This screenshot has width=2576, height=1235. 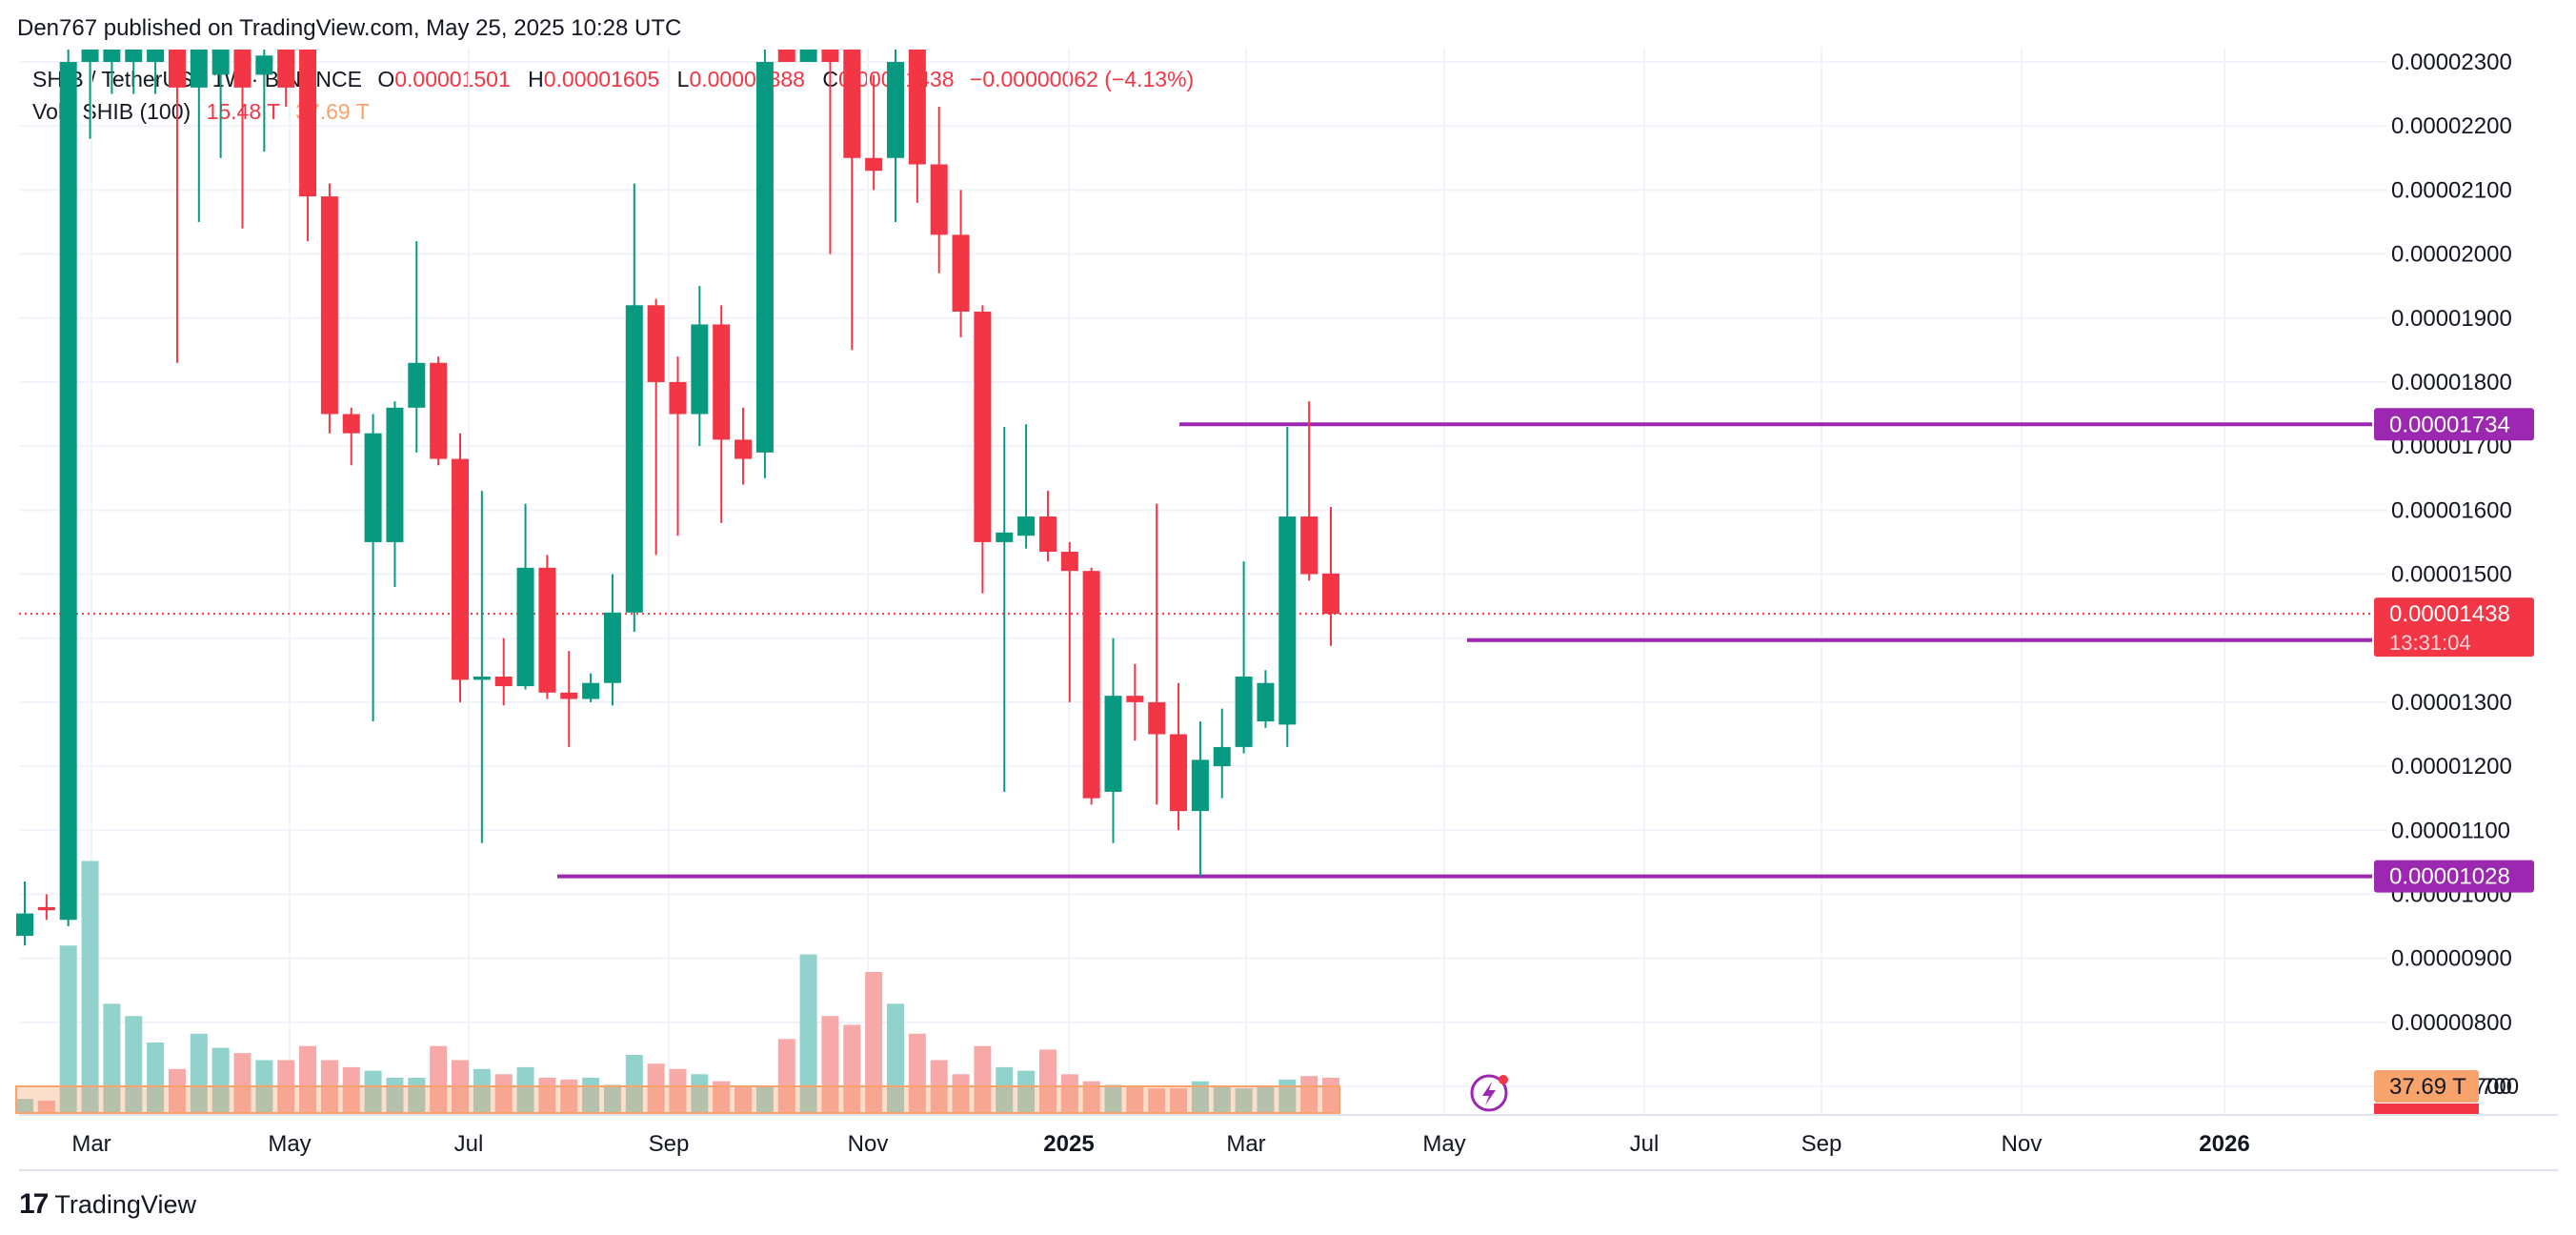 I want to click on time-tick-label: 2025, so click(x=1068, y=1144).